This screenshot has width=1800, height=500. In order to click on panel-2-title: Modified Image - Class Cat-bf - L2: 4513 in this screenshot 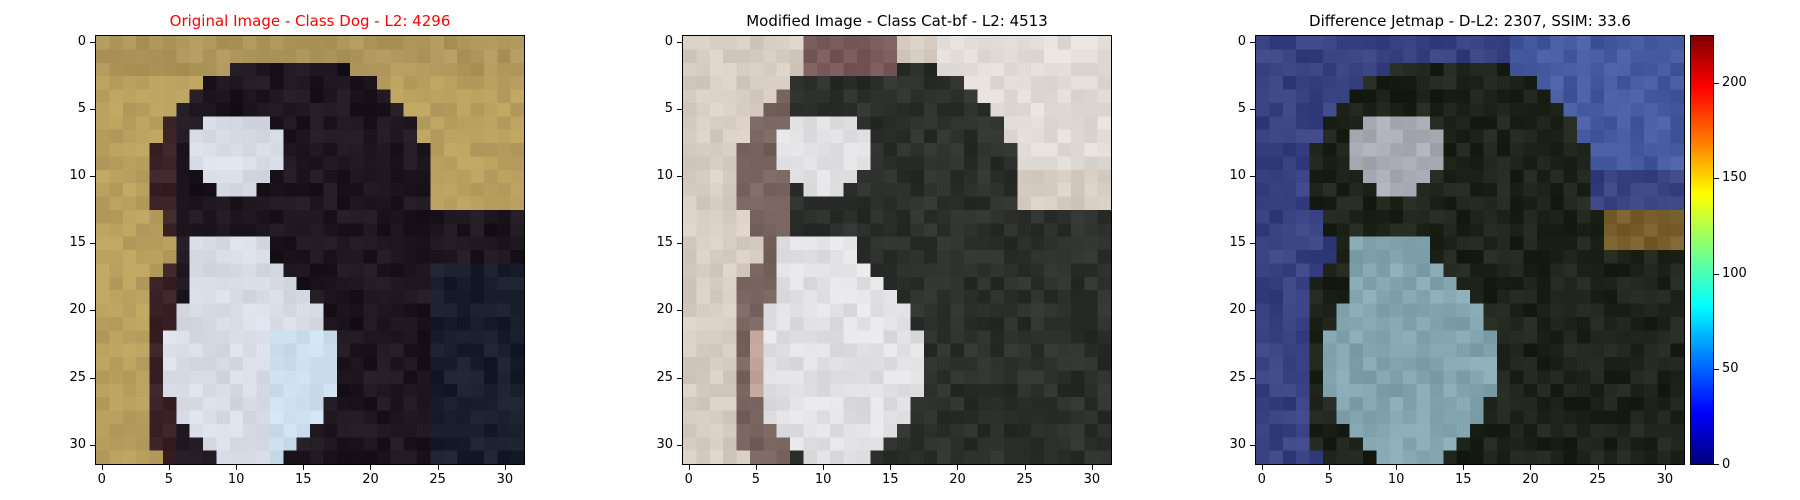, I will do `click(897, 21)`.